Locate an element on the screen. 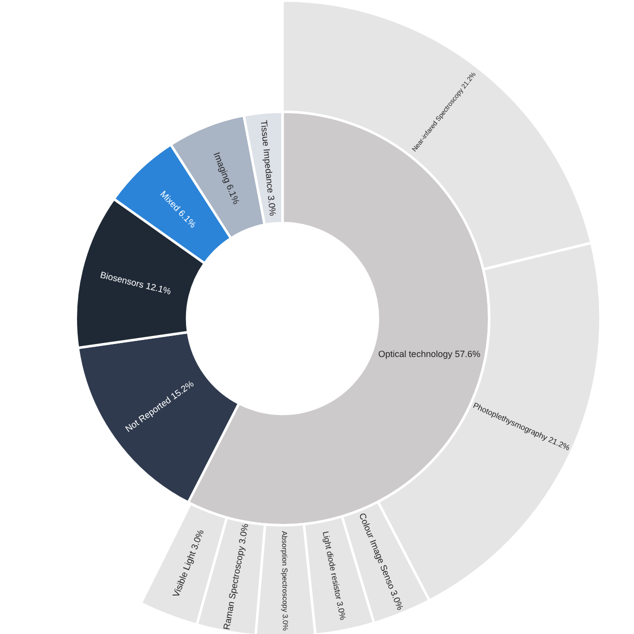 The image size is (634, 634). category-label: Light diode resistor 3.0% is located at coordinates (334, 575).